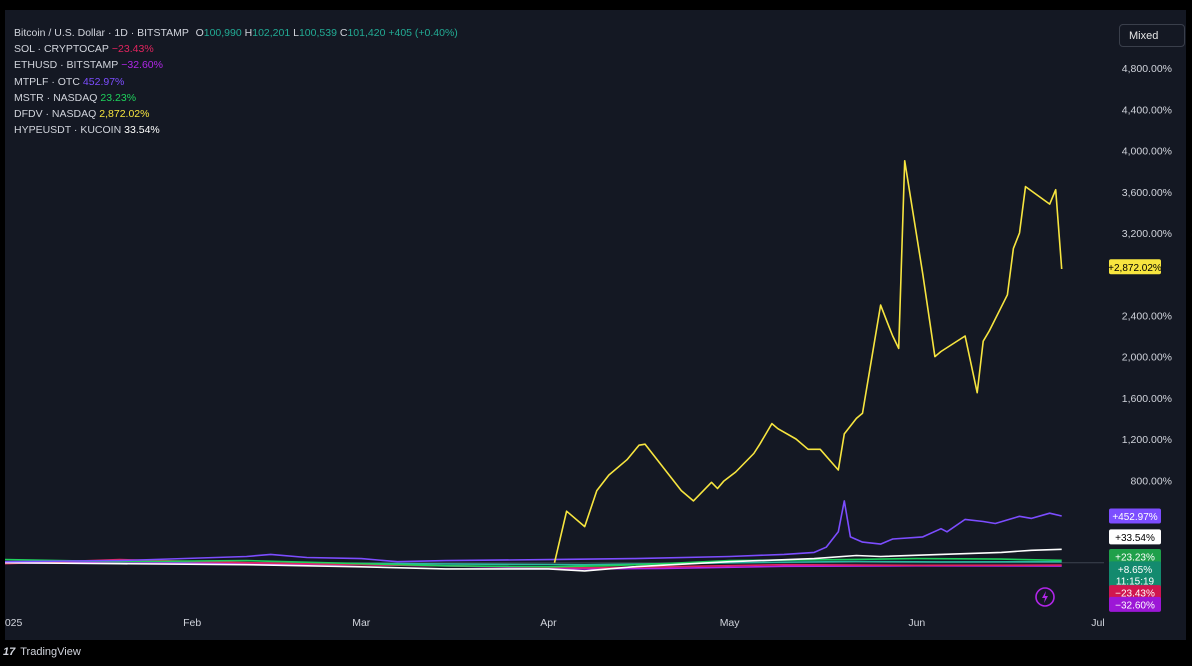 The height and width of the screenshot is (666, 1192). Describe the element at coordinates (236, 130) in the screenshot. I see `legend-row: HYPEUSDT · KUCOIN 33.54%` at that location.